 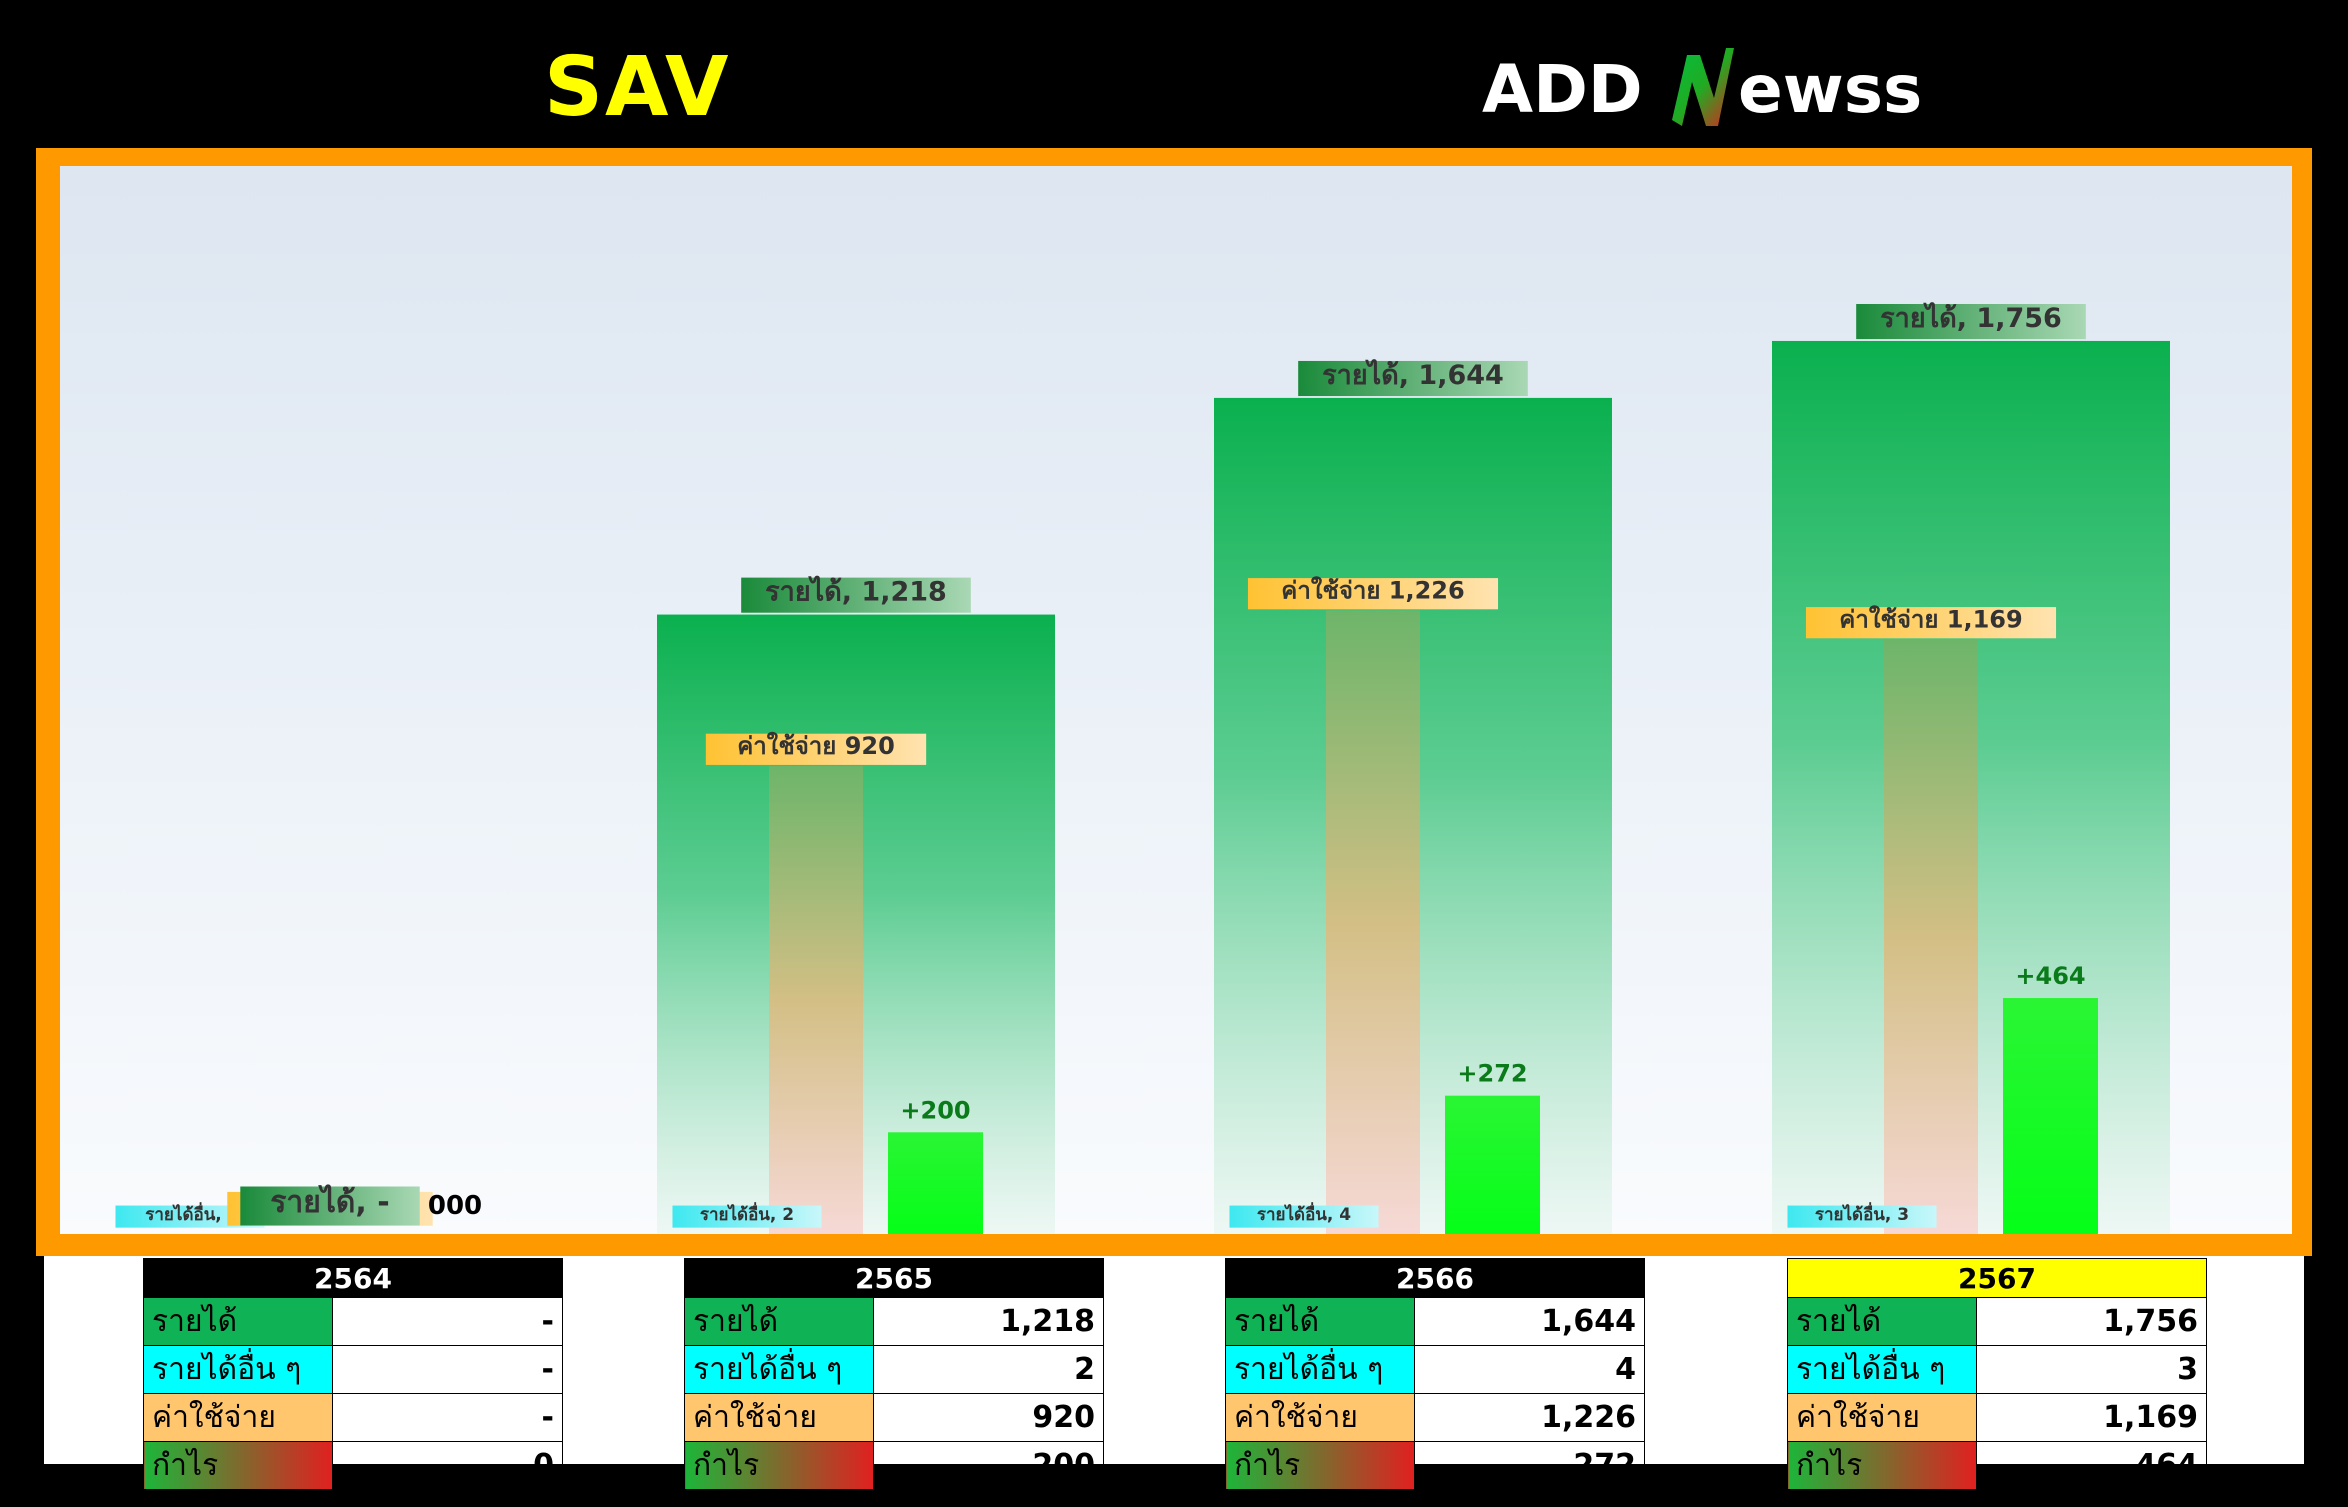 I want to click on expense-label-2565-bg, so click(x=816, y=749).